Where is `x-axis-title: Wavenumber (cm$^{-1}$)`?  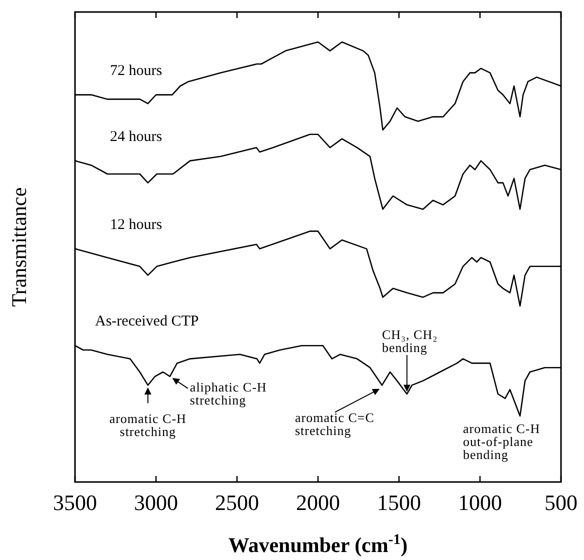
x-axis-title: Wavenumber (cm$^{-1}$) is located at coordinates (318, 544).